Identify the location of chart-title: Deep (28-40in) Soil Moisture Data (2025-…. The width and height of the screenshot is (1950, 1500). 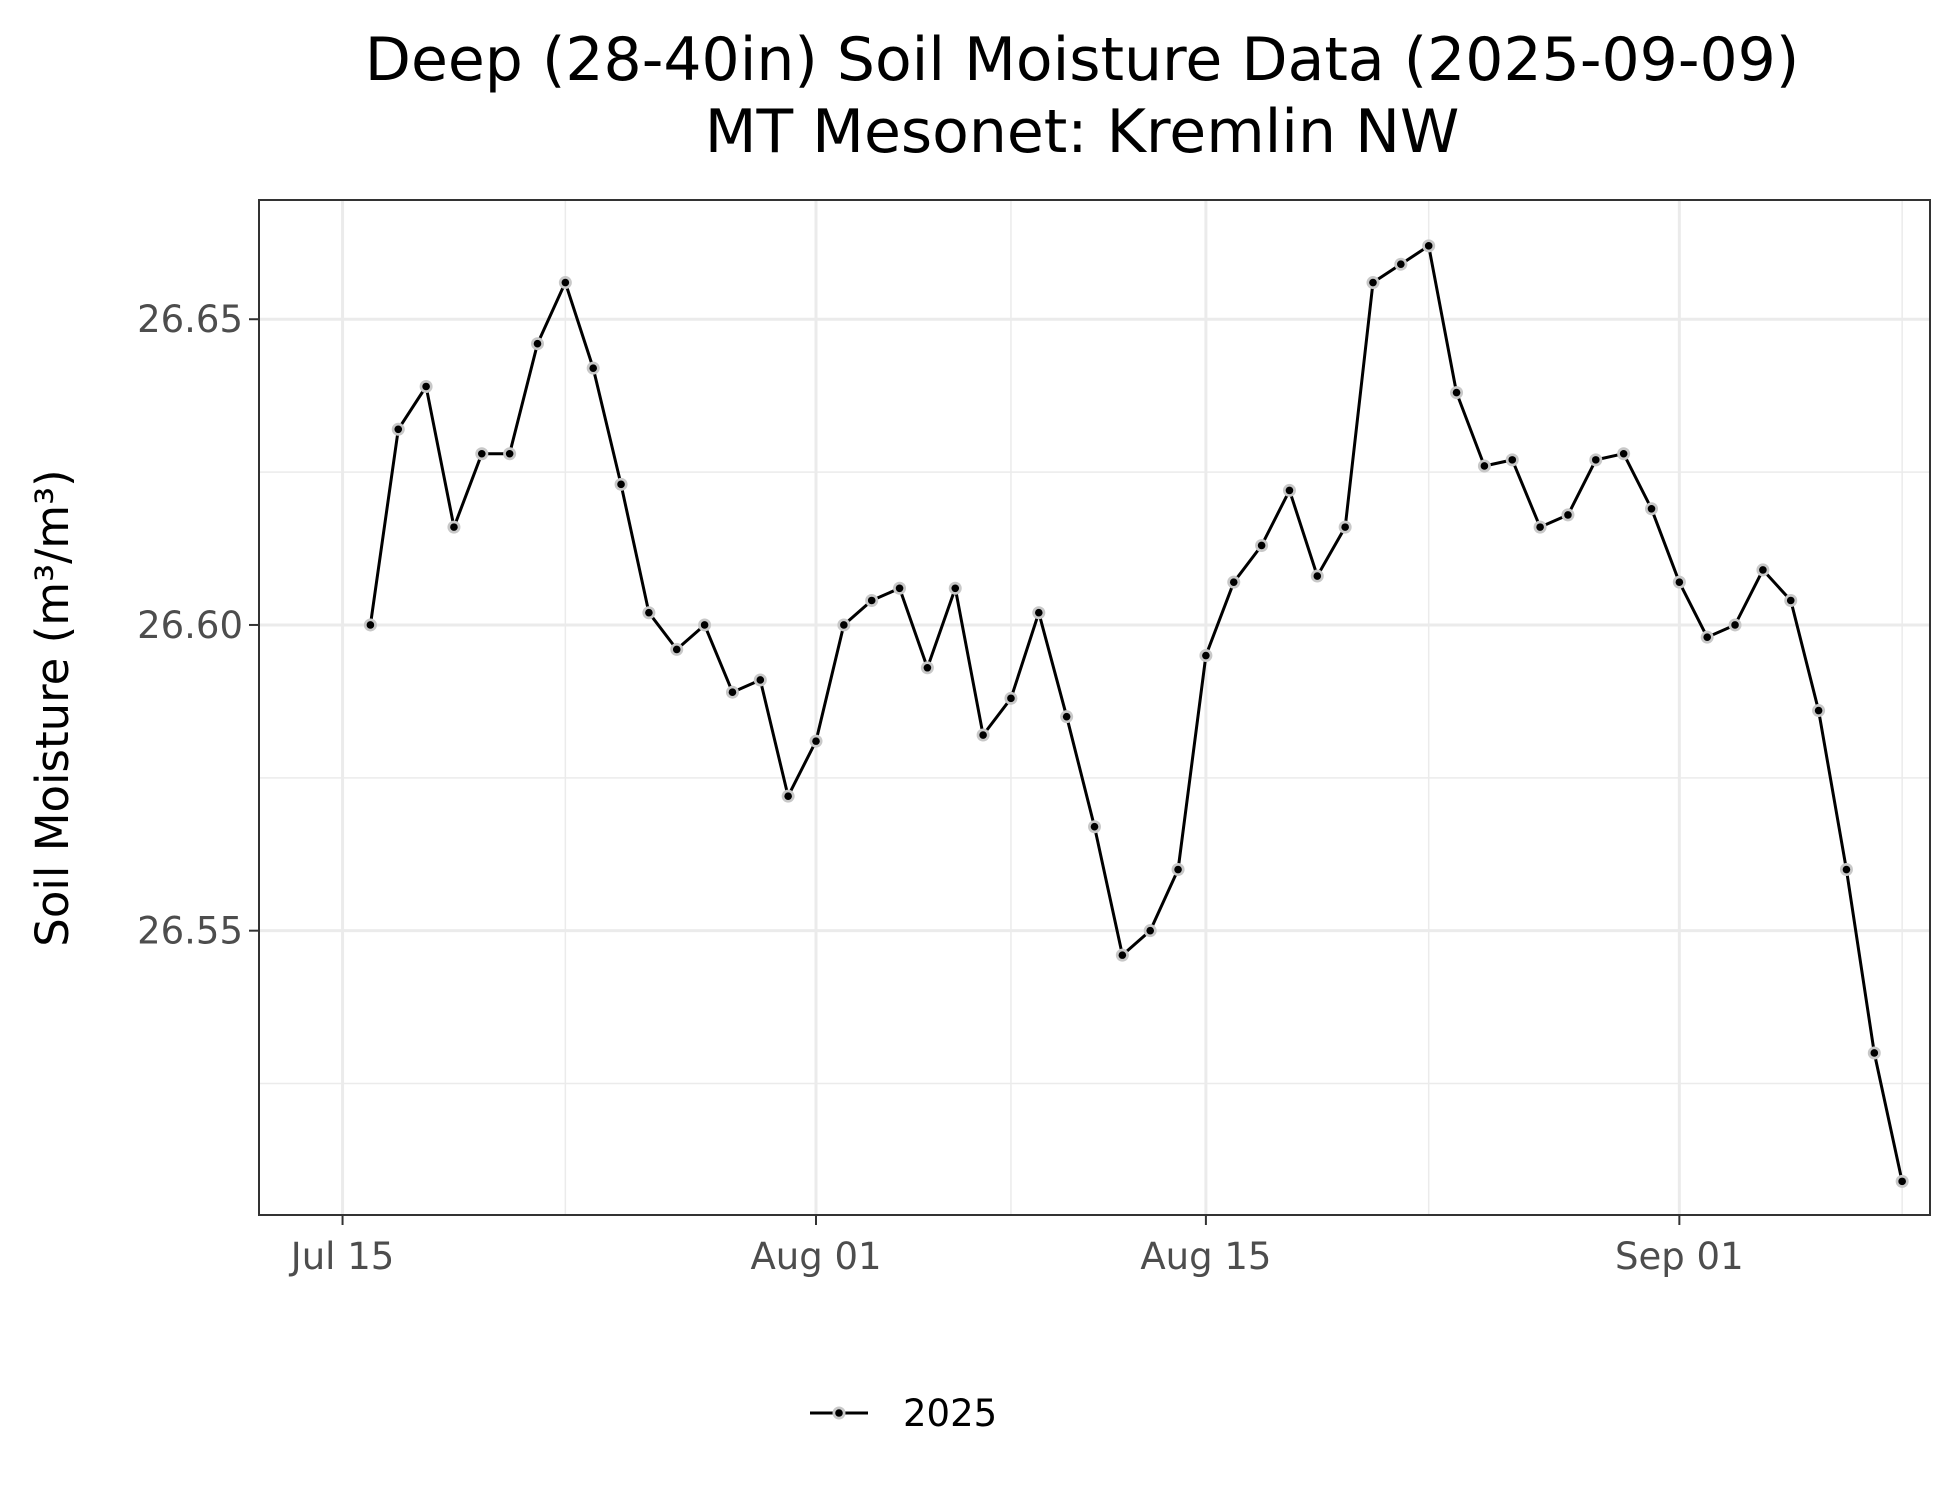
(1082, 60).